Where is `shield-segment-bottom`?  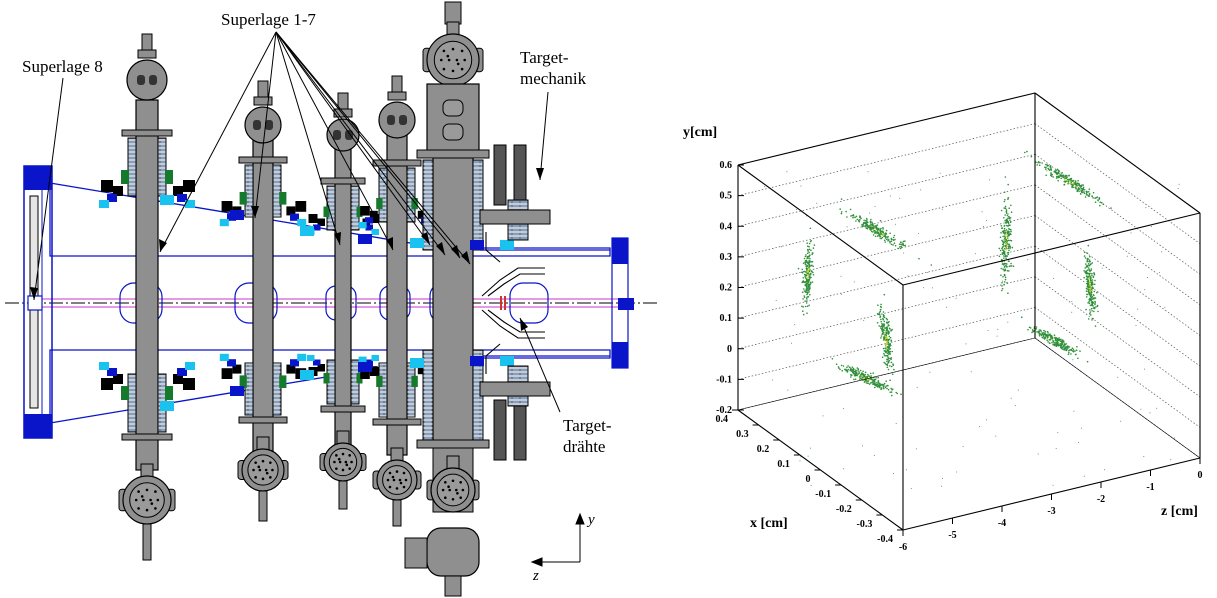 shield-segment-bottom is located at coordinates (167, 406).